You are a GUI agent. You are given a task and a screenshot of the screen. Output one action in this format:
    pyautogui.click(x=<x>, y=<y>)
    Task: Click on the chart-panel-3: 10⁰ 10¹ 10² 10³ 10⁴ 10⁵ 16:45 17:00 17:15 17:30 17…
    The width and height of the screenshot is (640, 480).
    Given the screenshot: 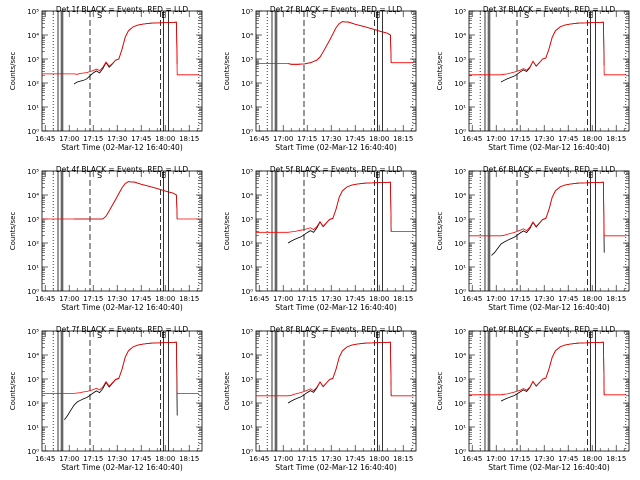 What is the action you would take?
    pyautogui.click(x=533, y=78)
    